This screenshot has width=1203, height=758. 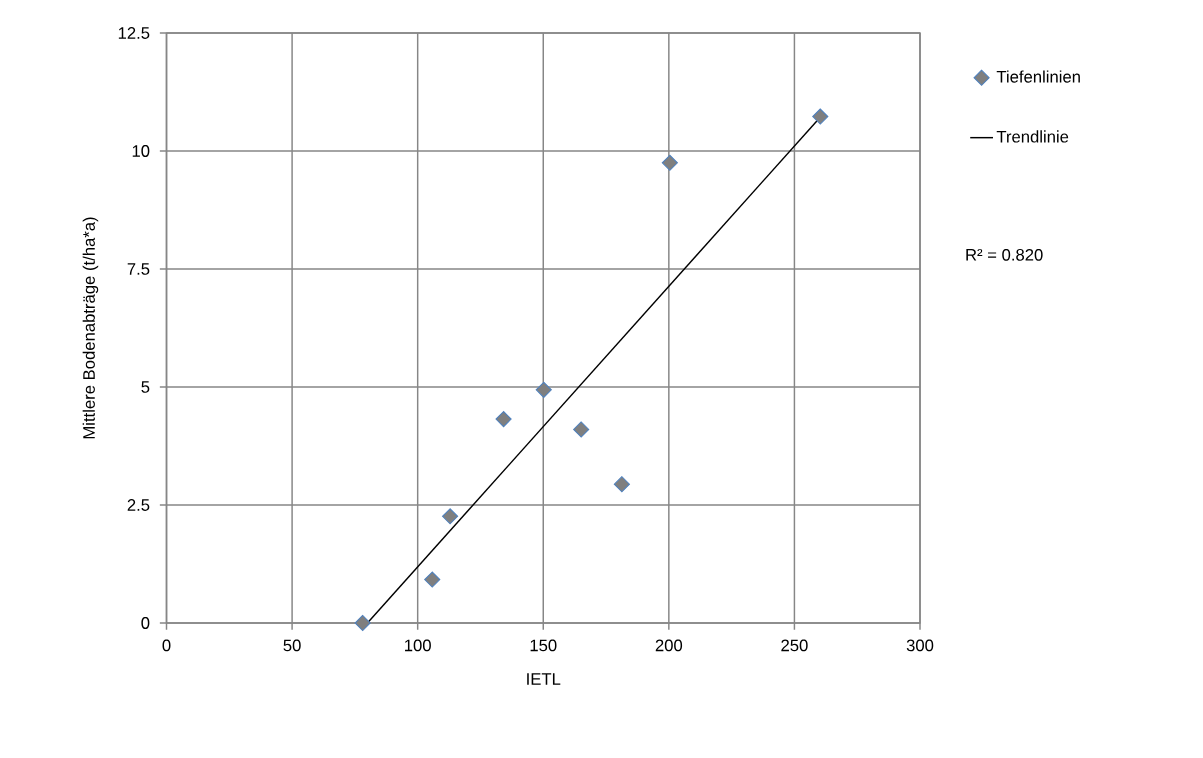 I want to click on legend-label: Trendlinie, so click(x=1032, y=136).